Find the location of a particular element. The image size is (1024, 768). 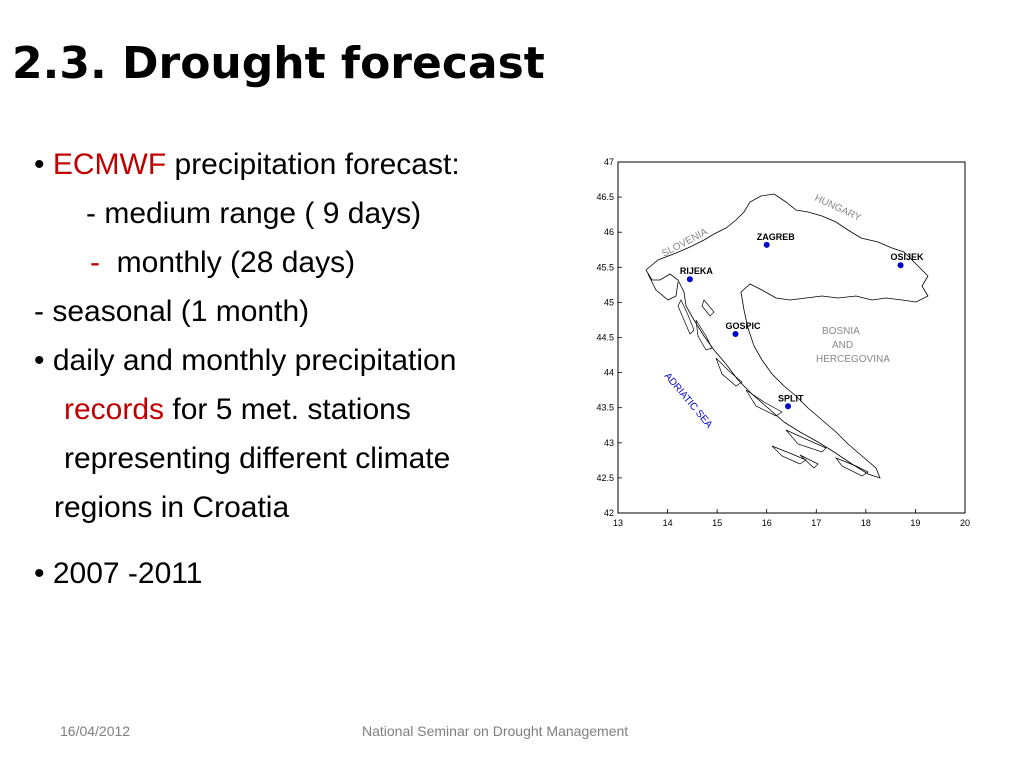

x-tick-label: 18 is located at coordinates (866, 523).